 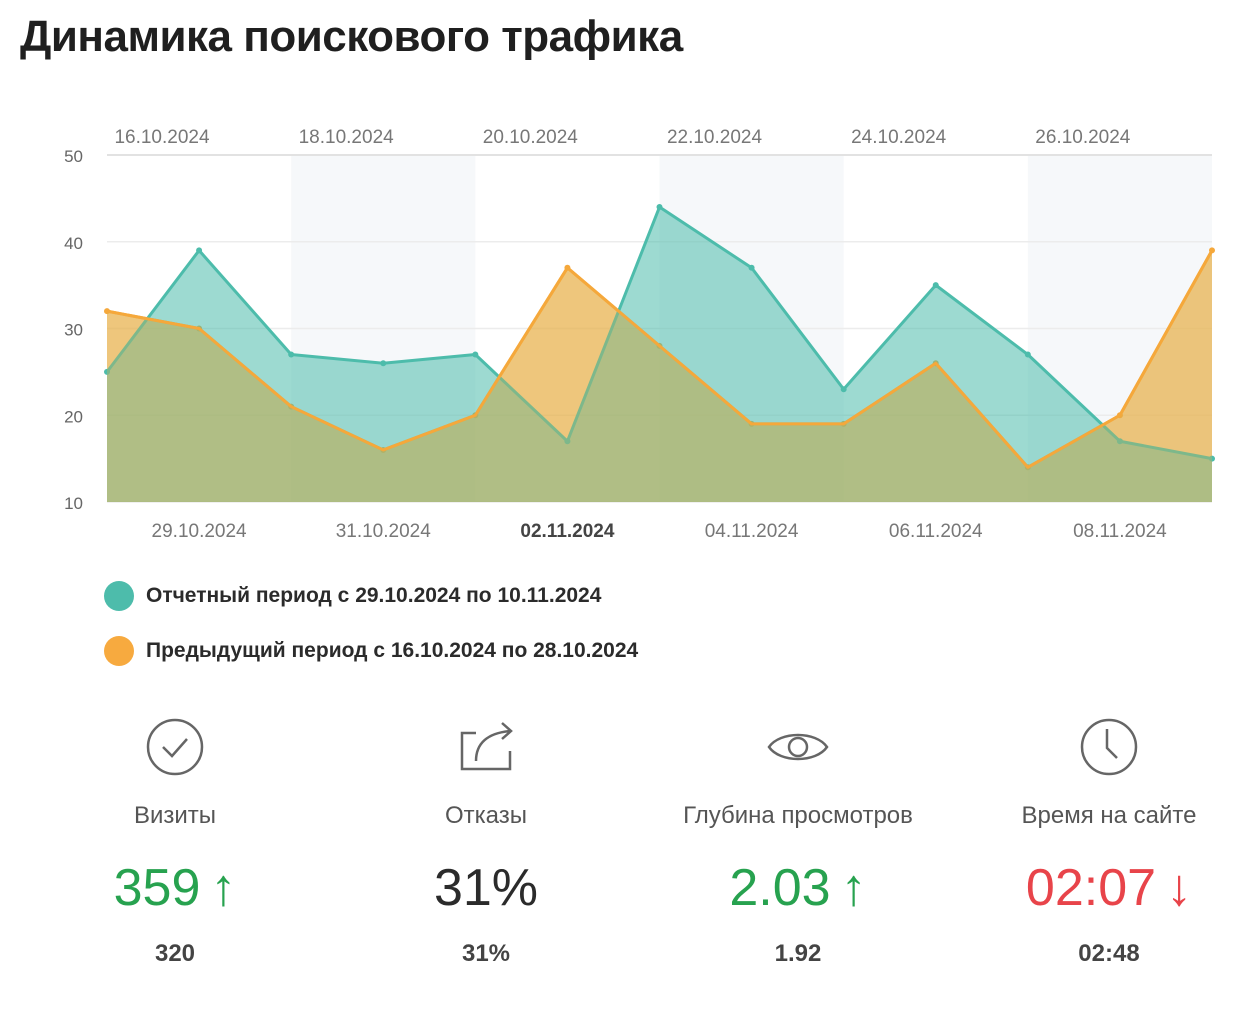 What do you see at coordinates (899, 137) in the screenshot?
I see `svg-text: 24.10.2024` at bounding box center [899, 137].